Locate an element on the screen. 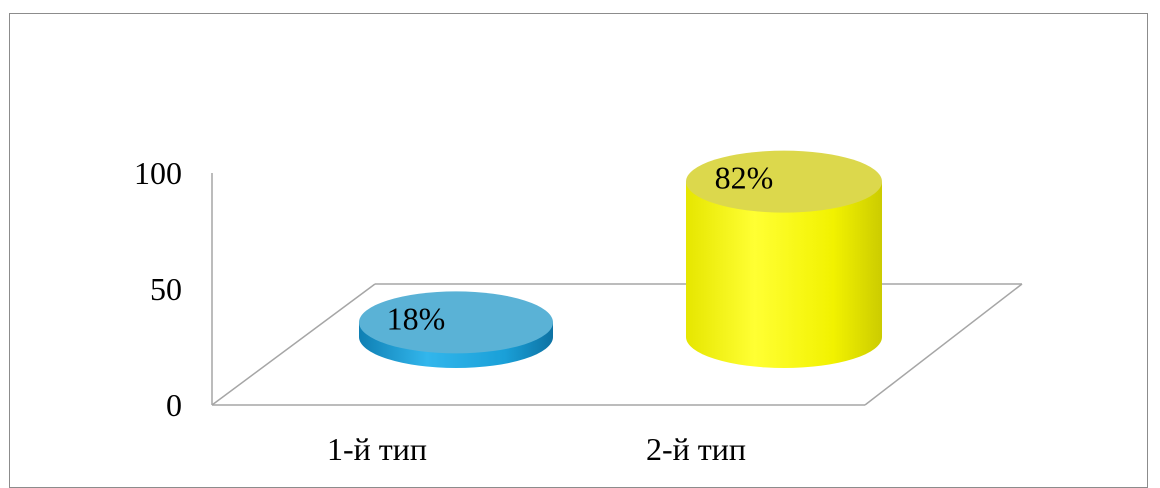 The image size is (1160, 488). y-tick-label: 0 is located at coordinates (174, 405).